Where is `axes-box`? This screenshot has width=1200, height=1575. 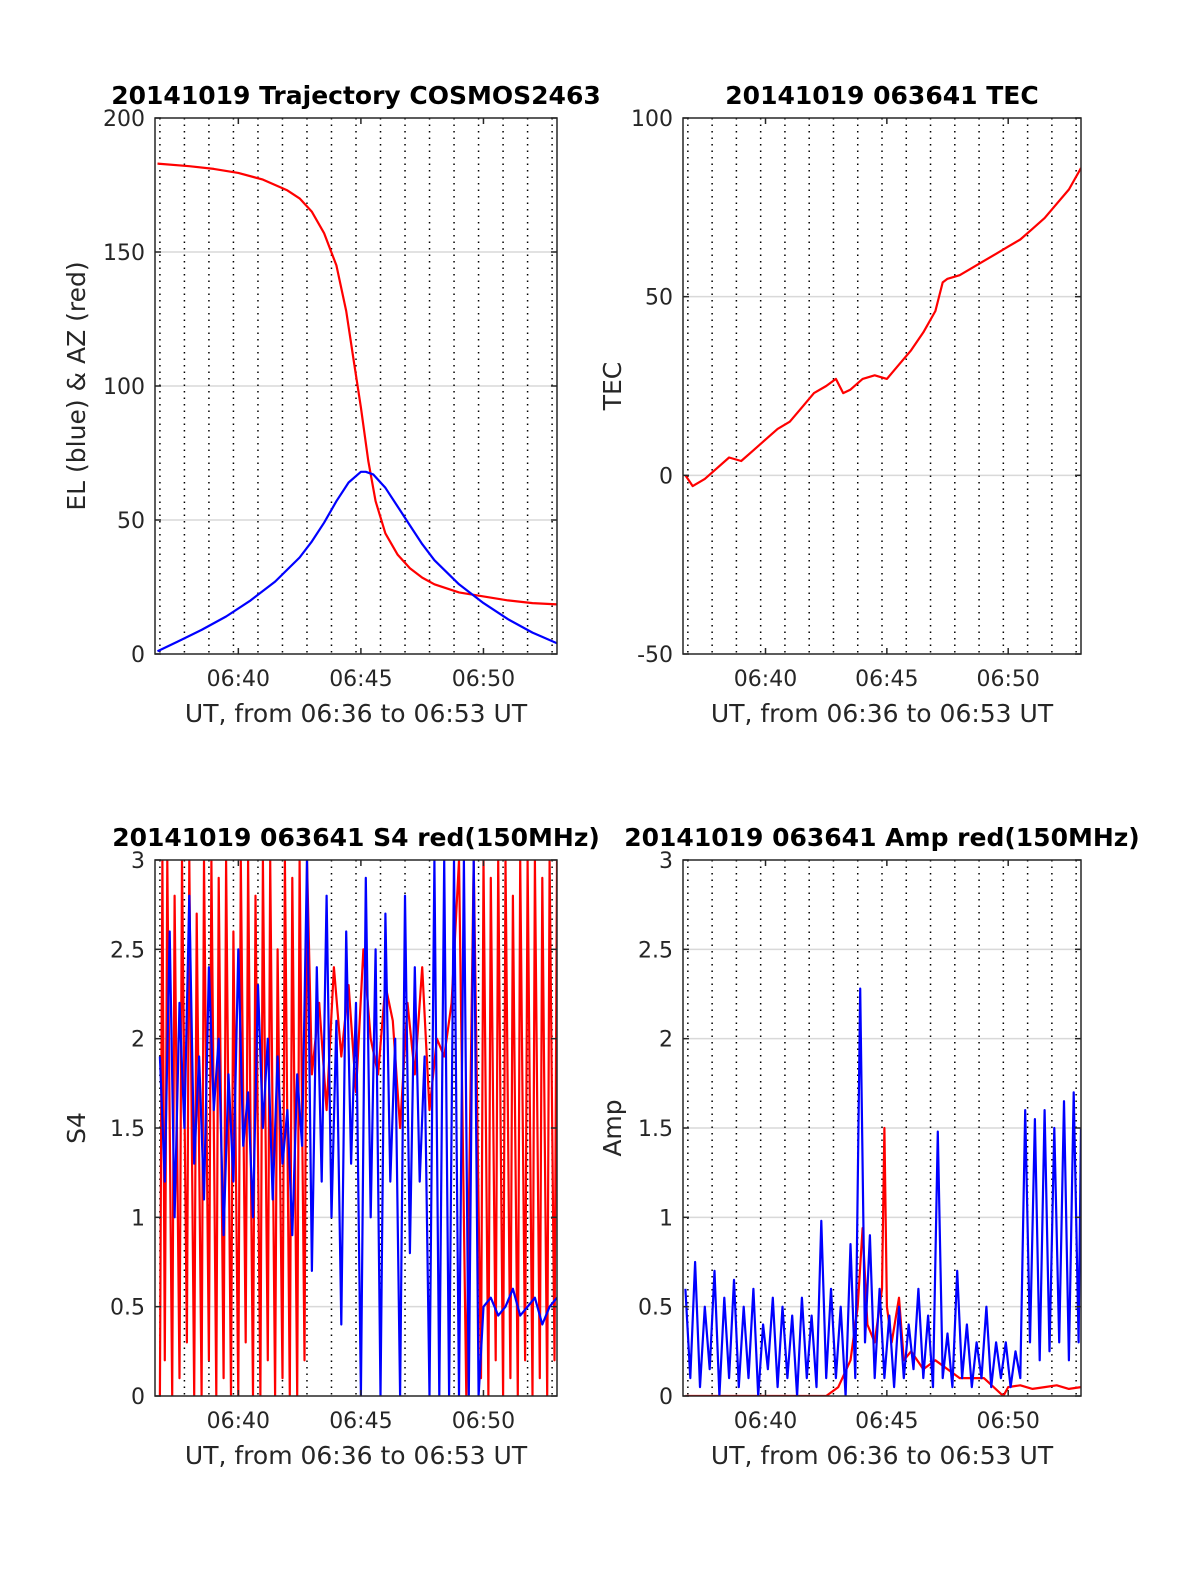
axes-box is located at coordinates (882, 386).